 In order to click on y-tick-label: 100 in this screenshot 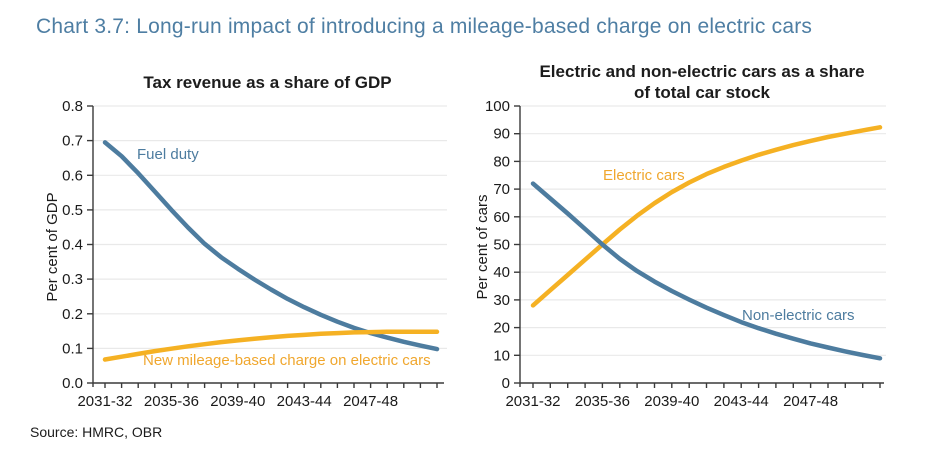, I will do `click(497, 106)`.